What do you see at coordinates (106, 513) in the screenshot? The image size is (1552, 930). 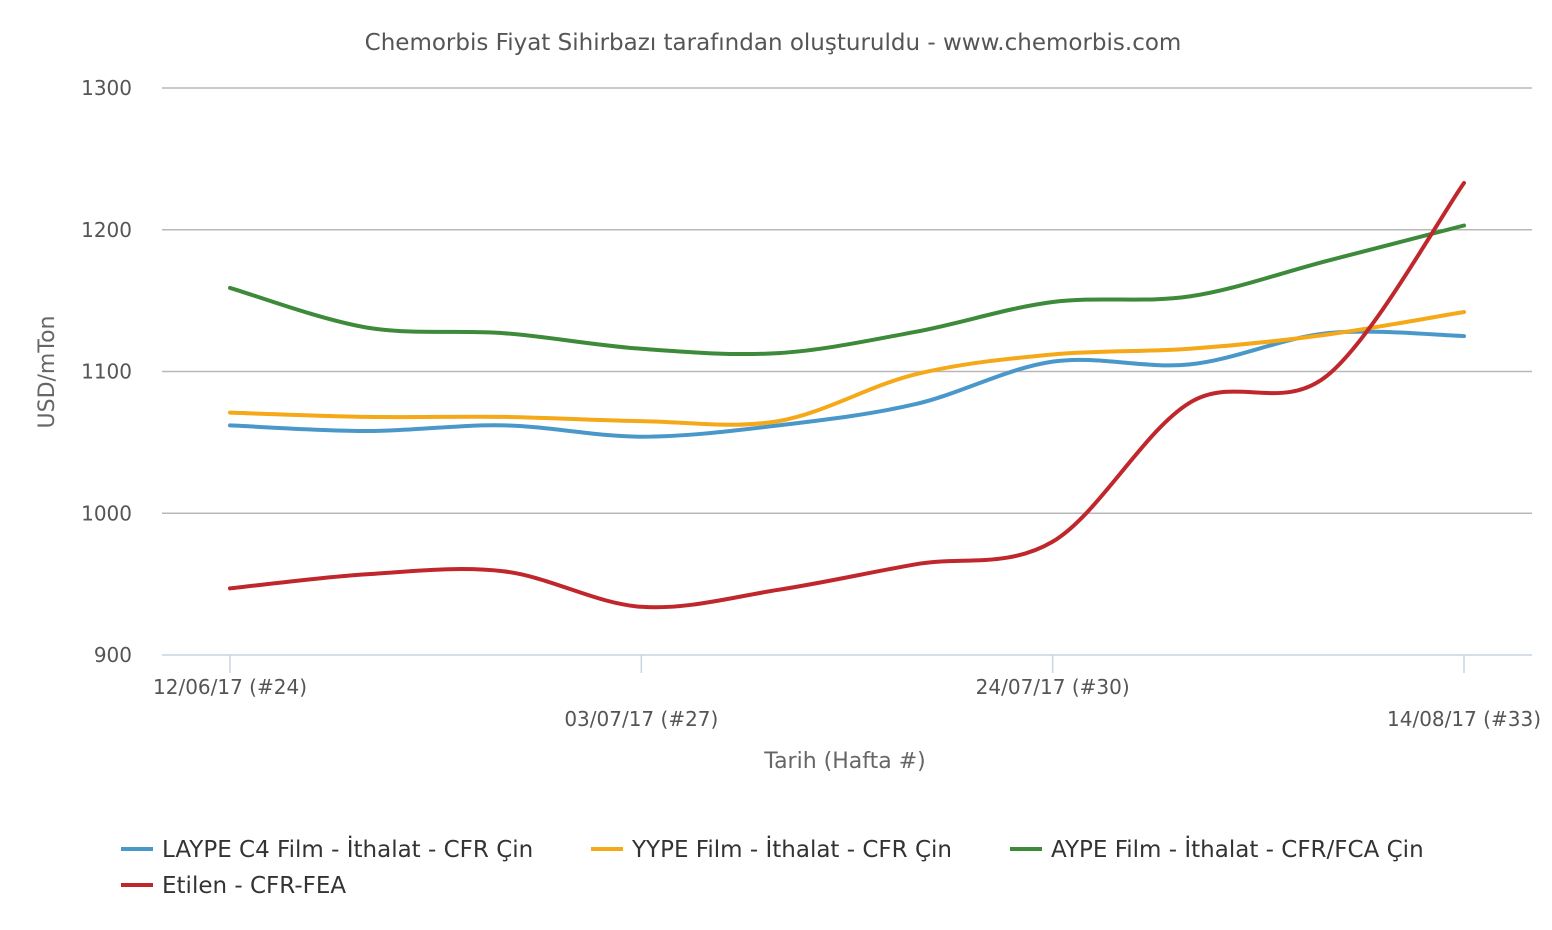 I see `y-tick-label: 1000` at bounding box center [106, 513].